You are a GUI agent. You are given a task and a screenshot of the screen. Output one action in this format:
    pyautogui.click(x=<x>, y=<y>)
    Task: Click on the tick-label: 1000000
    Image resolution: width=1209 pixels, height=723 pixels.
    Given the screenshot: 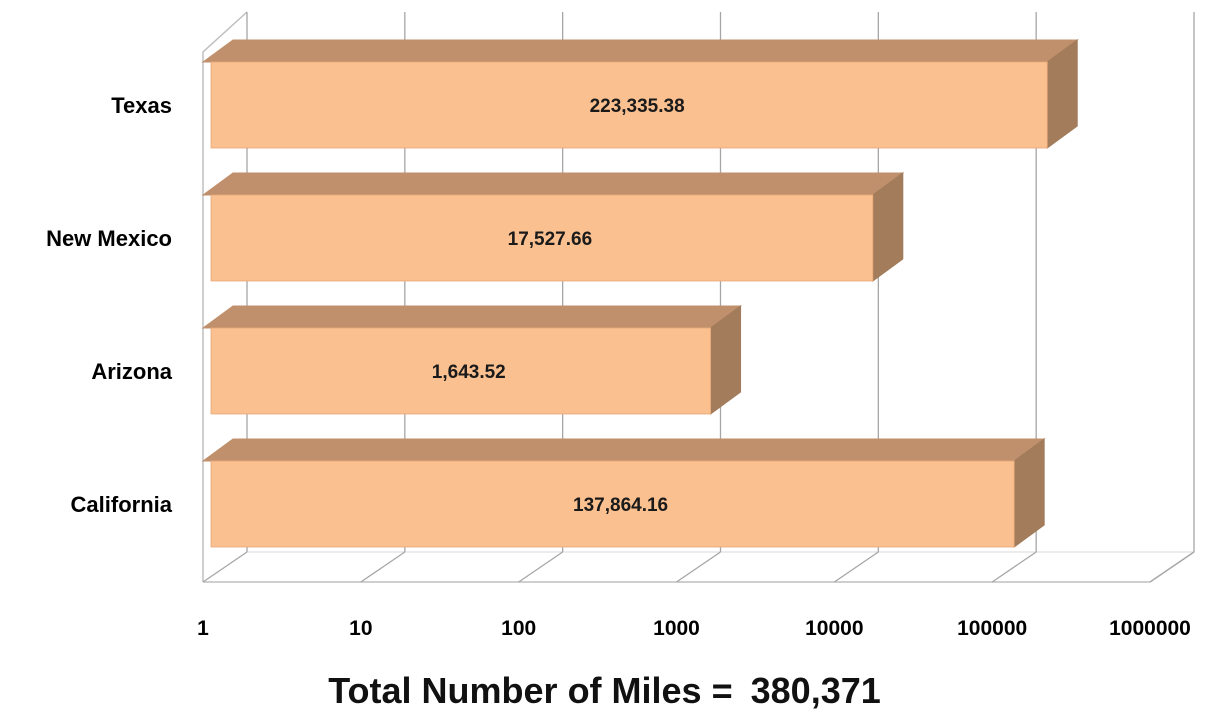 What is the action you would take?
    pyautogui.click(x=1150, y=628)
    